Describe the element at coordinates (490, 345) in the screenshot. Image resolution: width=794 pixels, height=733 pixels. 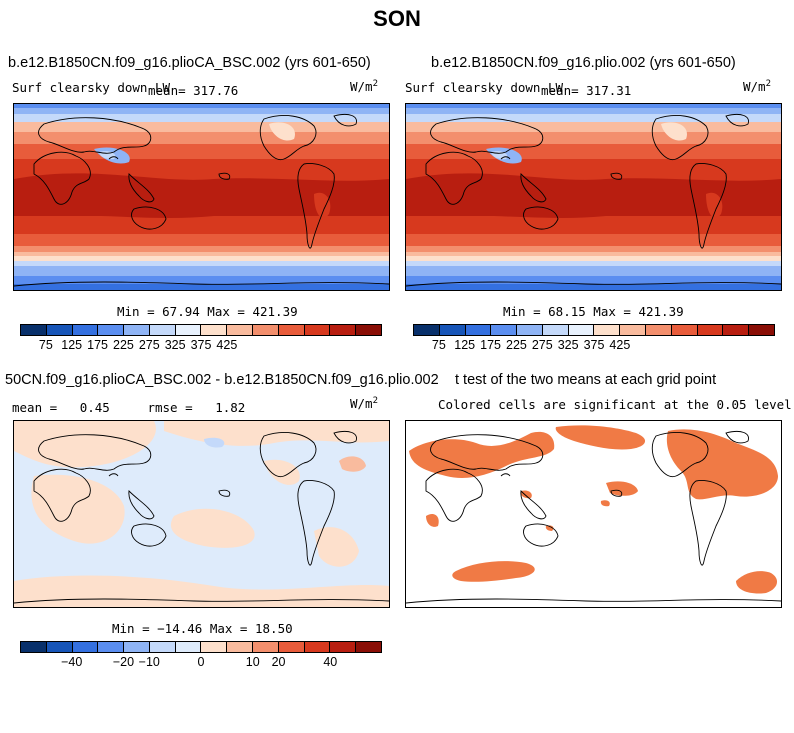
I see `panel2-colorbar-tick-label: 175` at that location.